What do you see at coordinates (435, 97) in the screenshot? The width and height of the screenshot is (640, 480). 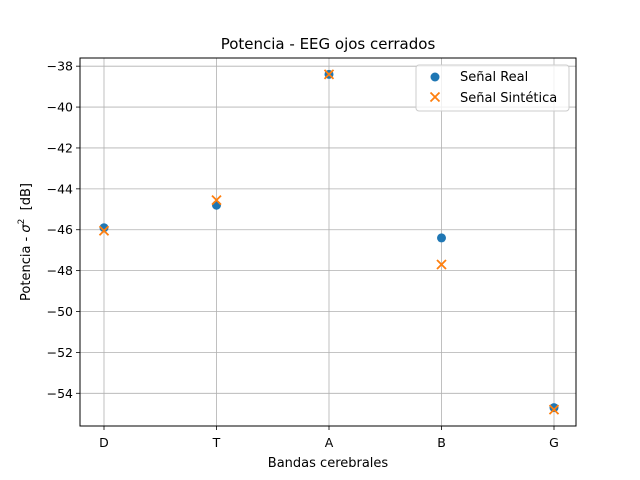 I see `legend-marker-senal-sintetica` at bounding box center [435, 97].